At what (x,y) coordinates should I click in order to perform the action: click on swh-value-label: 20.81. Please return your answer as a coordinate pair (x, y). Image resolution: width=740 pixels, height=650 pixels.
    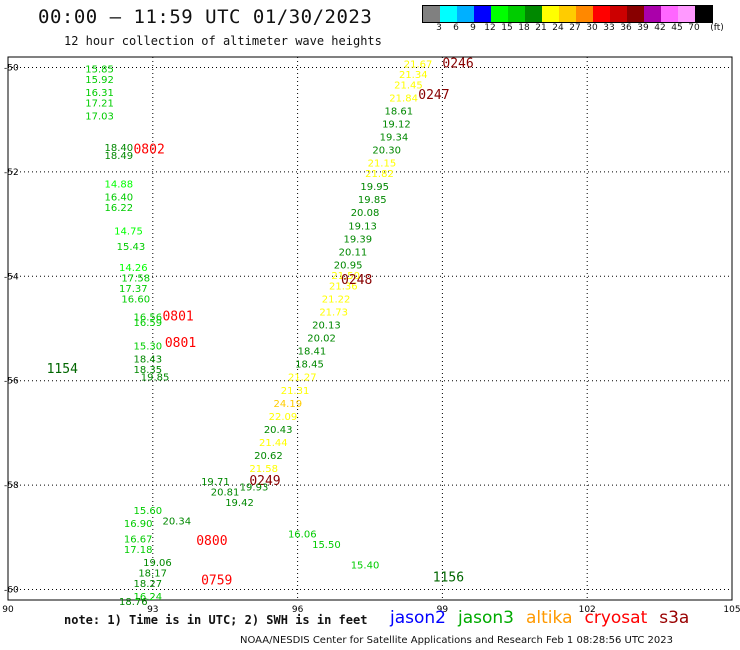
    Looking at the image, I should click on (225, 493).